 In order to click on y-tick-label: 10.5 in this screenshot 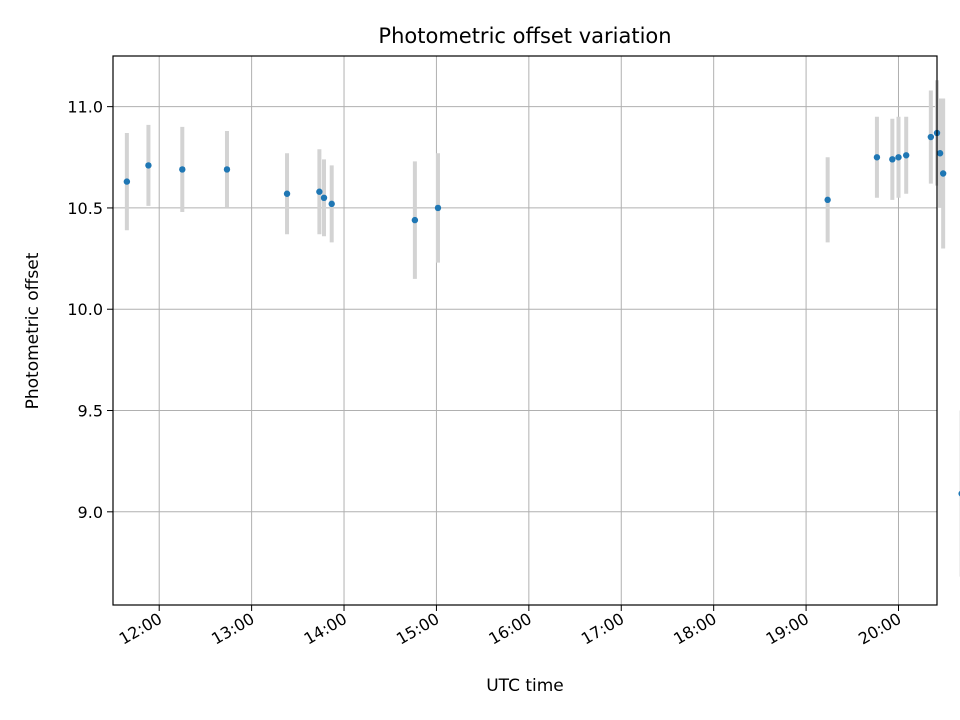, I will do `click(85, 208)`.